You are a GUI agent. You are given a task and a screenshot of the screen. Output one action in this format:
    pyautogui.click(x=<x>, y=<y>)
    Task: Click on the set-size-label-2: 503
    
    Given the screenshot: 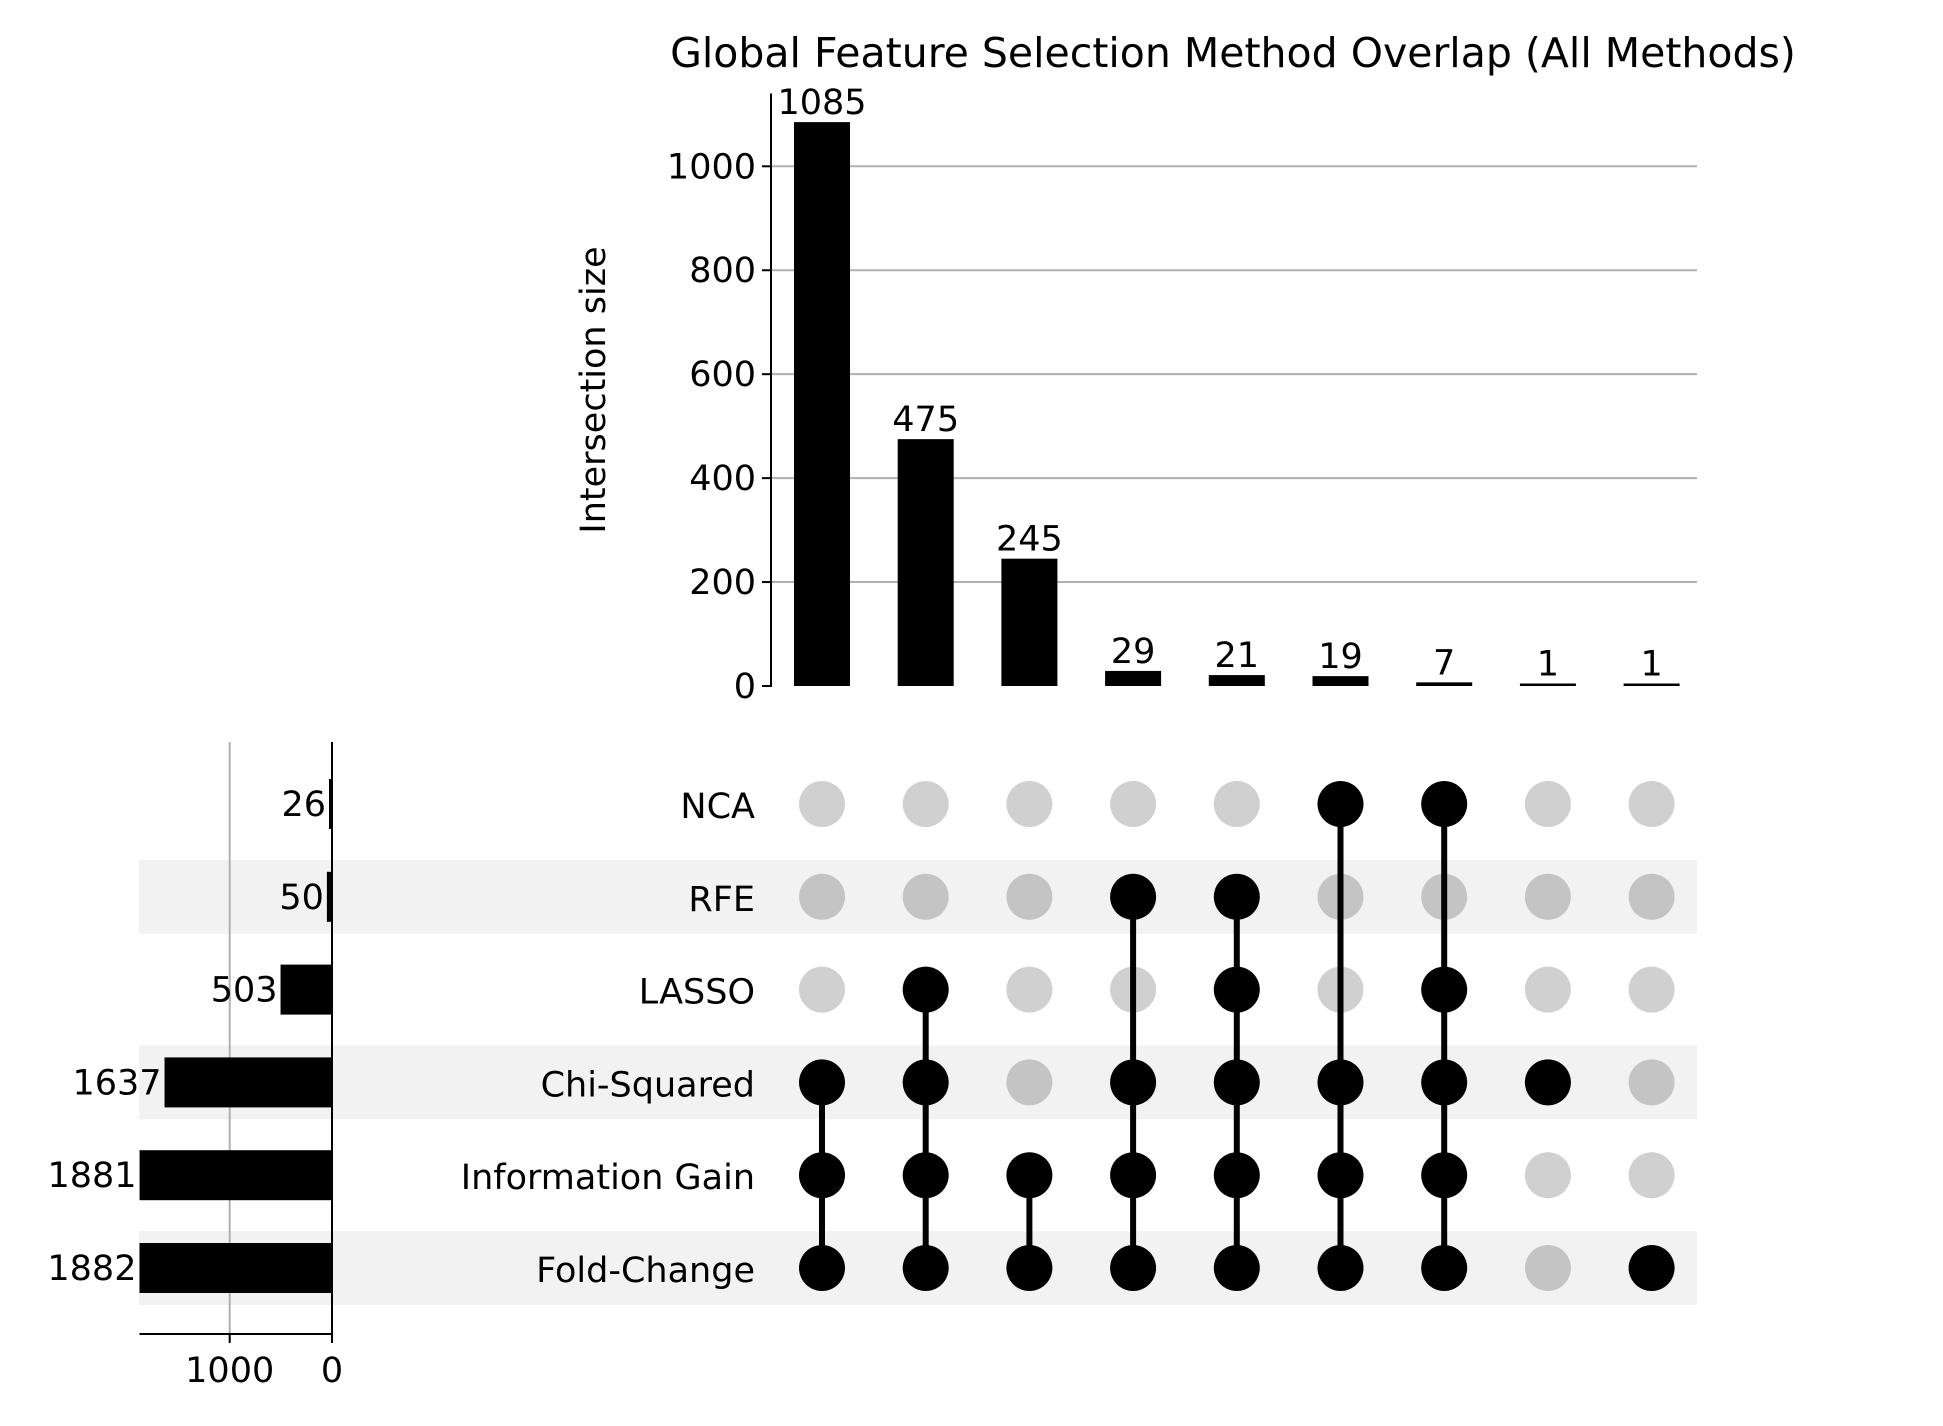 What is the action you would take?
    pyautogui.click(x=244, y=991)
    